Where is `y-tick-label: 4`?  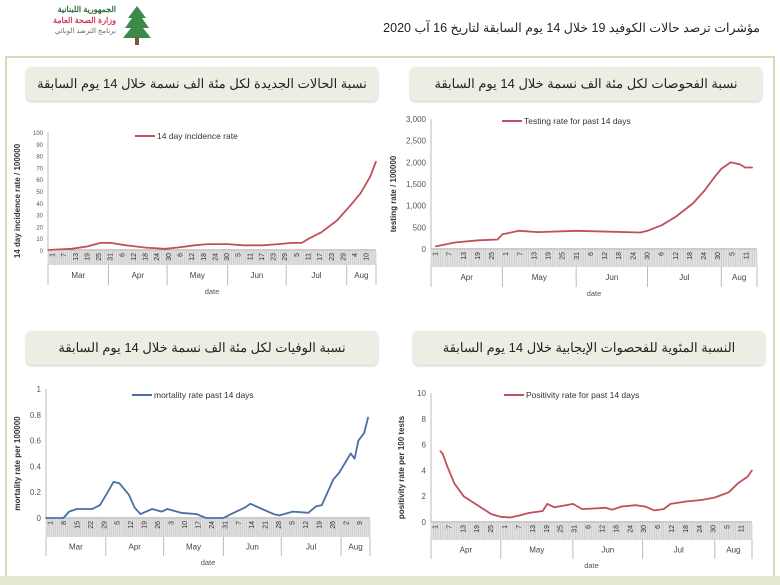 y-tick-label: 4 is located at coordinates (424, 470).